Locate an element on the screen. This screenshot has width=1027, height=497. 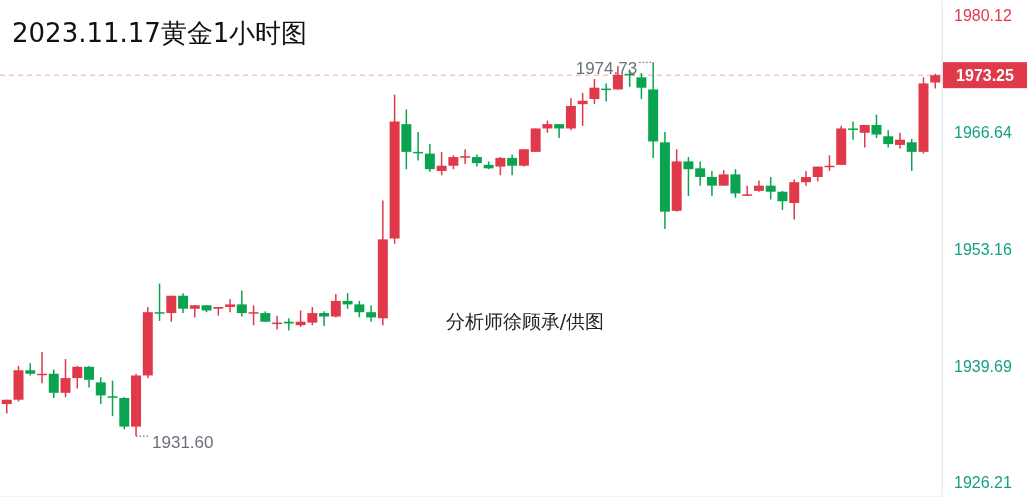
y-tick-label: 1966.64 is located at coordinates (983, 133).